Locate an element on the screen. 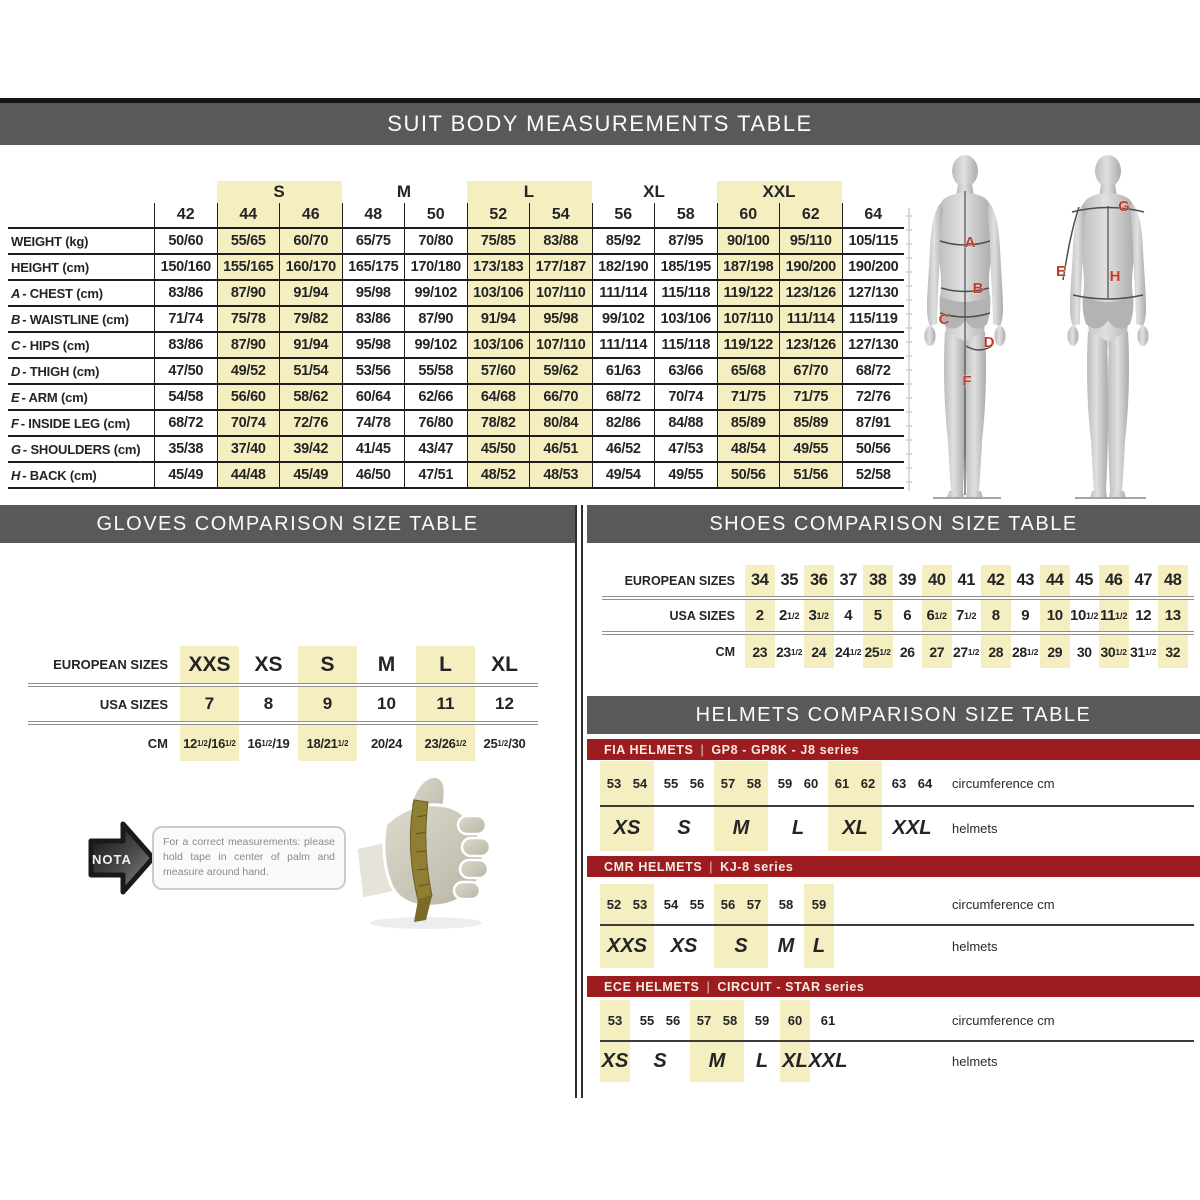 The width and height of the screenshot is (1200, 1200). comparison-cell: 41 is located at coordinates (966, 580).